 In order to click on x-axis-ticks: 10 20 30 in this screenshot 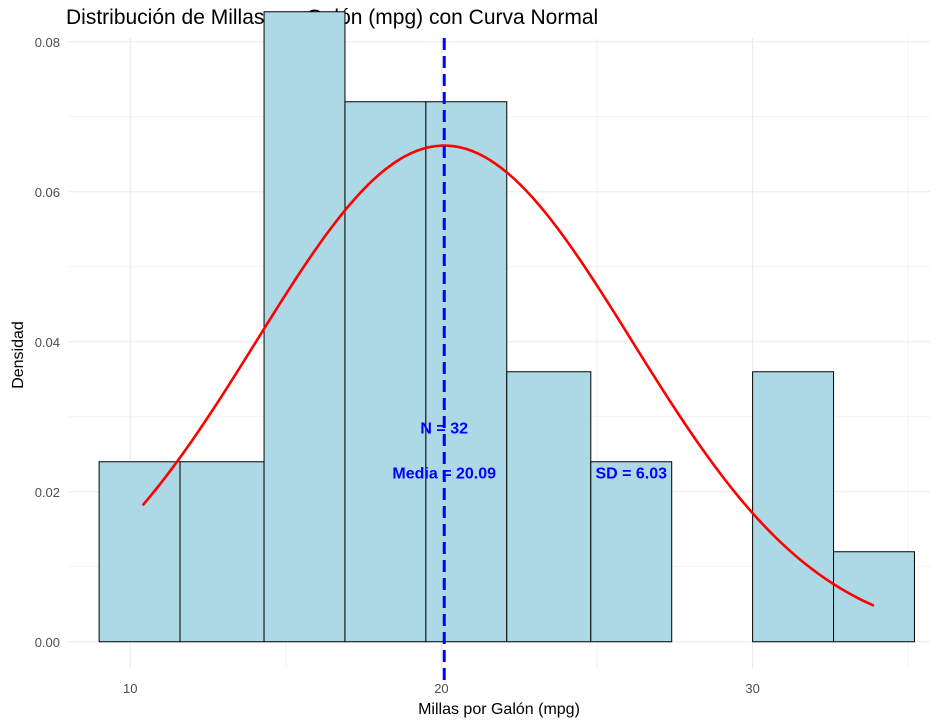, I will do `click(441, 688)`.